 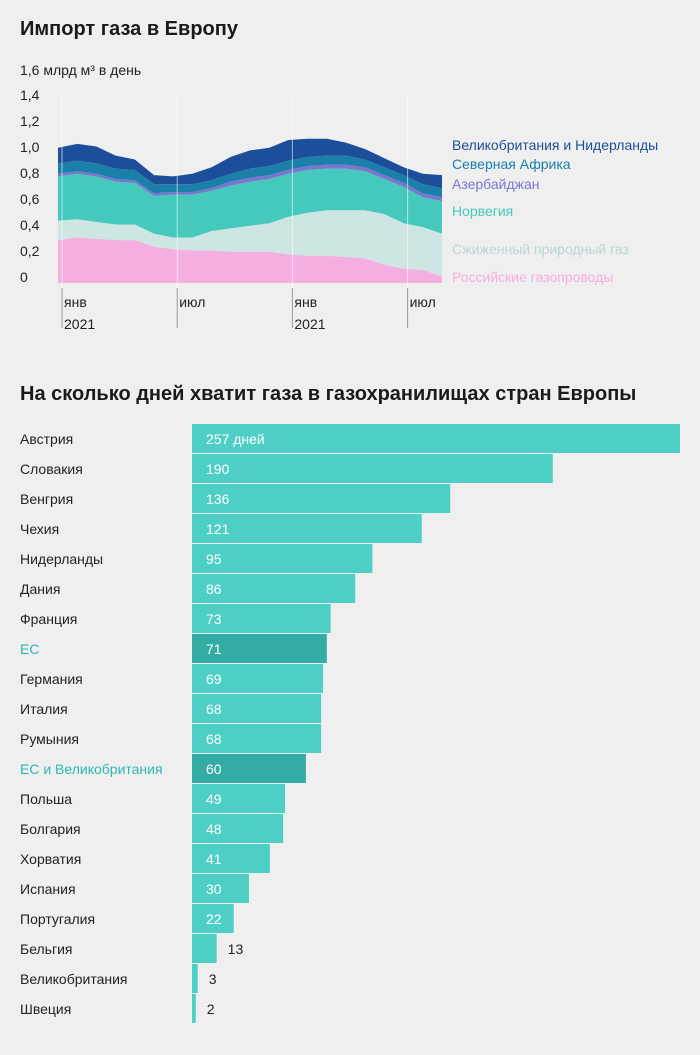 What do you see at coordinates (45, 1009) in the screenshot?
I see `bar-category-label: Швеция` at bounding box center [45, 1009].